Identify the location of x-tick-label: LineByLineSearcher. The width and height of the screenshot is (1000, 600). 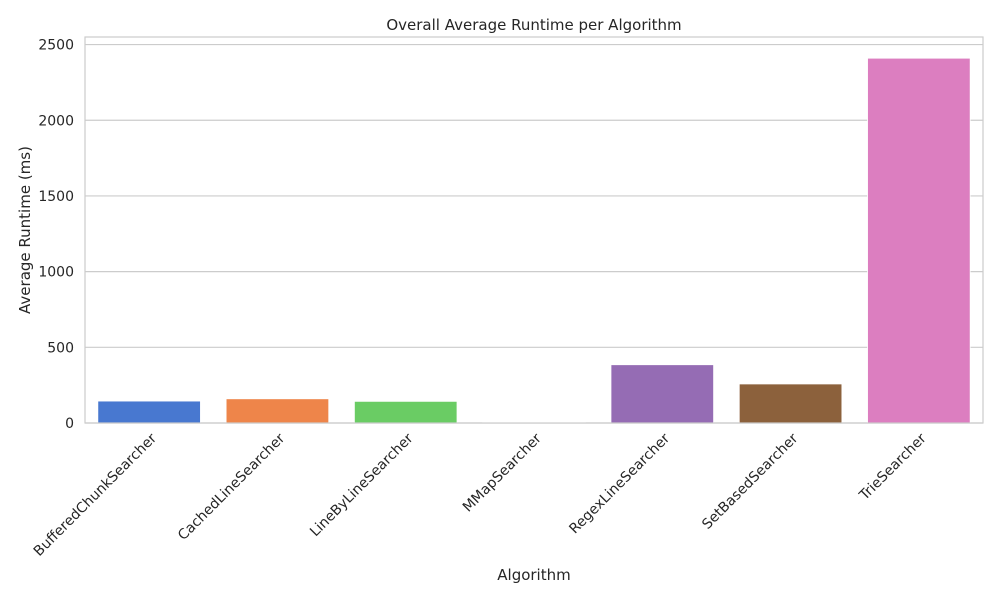
(362, 485).